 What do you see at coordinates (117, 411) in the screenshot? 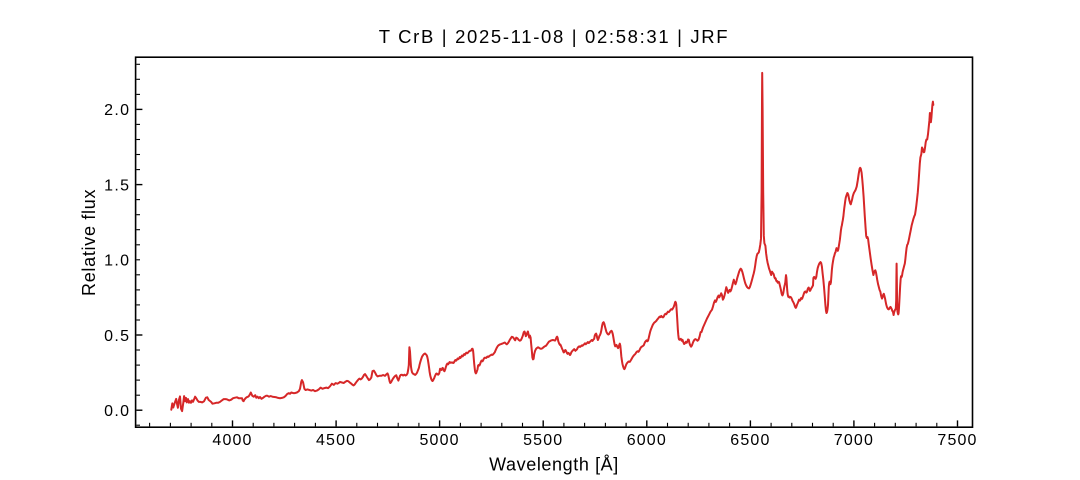
I see `svg-text: 0.0` at bounding box center [117, 411].